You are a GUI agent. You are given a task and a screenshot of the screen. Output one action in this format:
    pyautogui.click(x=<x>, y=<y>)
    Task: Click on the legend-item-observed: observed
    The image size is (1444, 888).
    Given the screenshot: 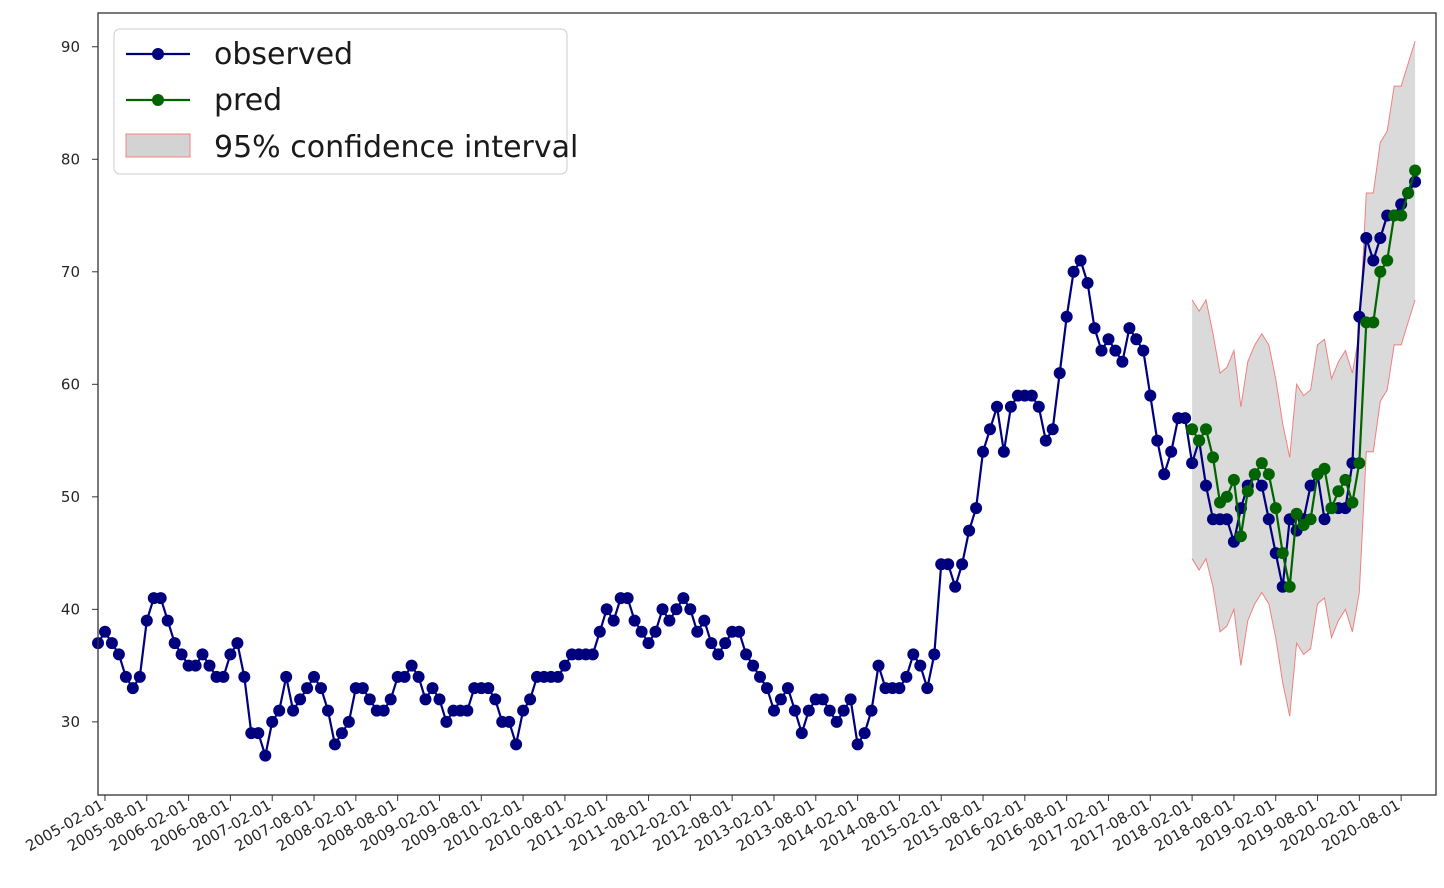 What is the action you would take?
    pyautogui.click(x=239, y=54)
    